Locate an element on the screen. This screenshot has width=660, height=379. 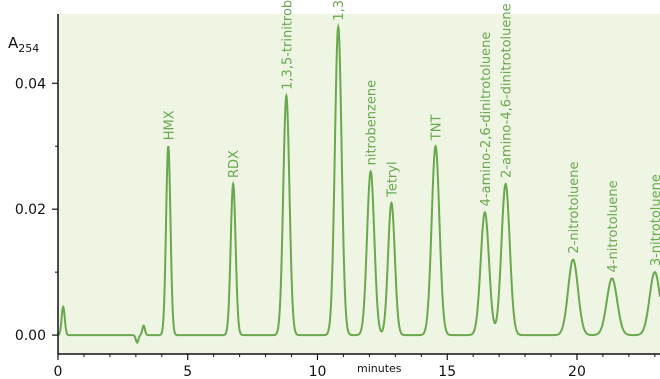
y-axis-label: A254 is located at coordinates (23, 44).